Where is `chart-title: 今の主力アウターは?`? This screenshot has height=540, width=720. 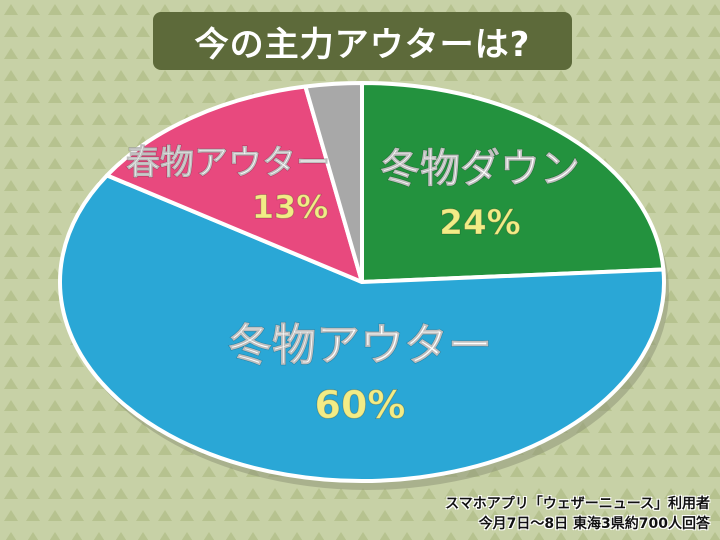 chart-title: 今の主力アウターは? is located at coordinates (362, 44).